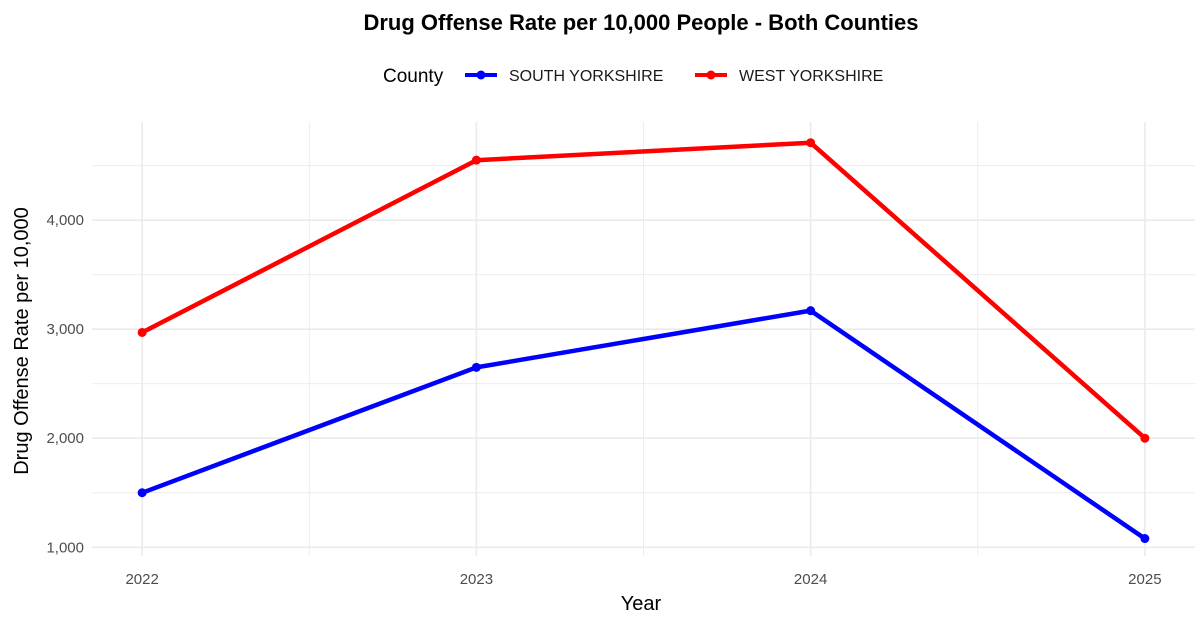 Image resolution: width=1197 pixels, height=617 pixels. I want to click on legend-item-south-yorkshire: SOUTH YORKSHIRE, so click(564, 76).